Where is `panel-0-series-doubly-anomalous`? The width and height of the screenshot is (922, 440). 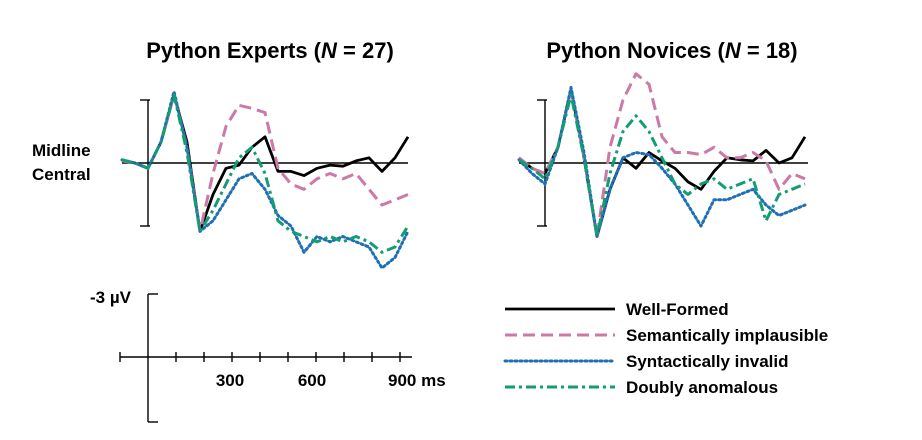
panel-0-series-doubly-anomalous is located at coordinates (265, 173).